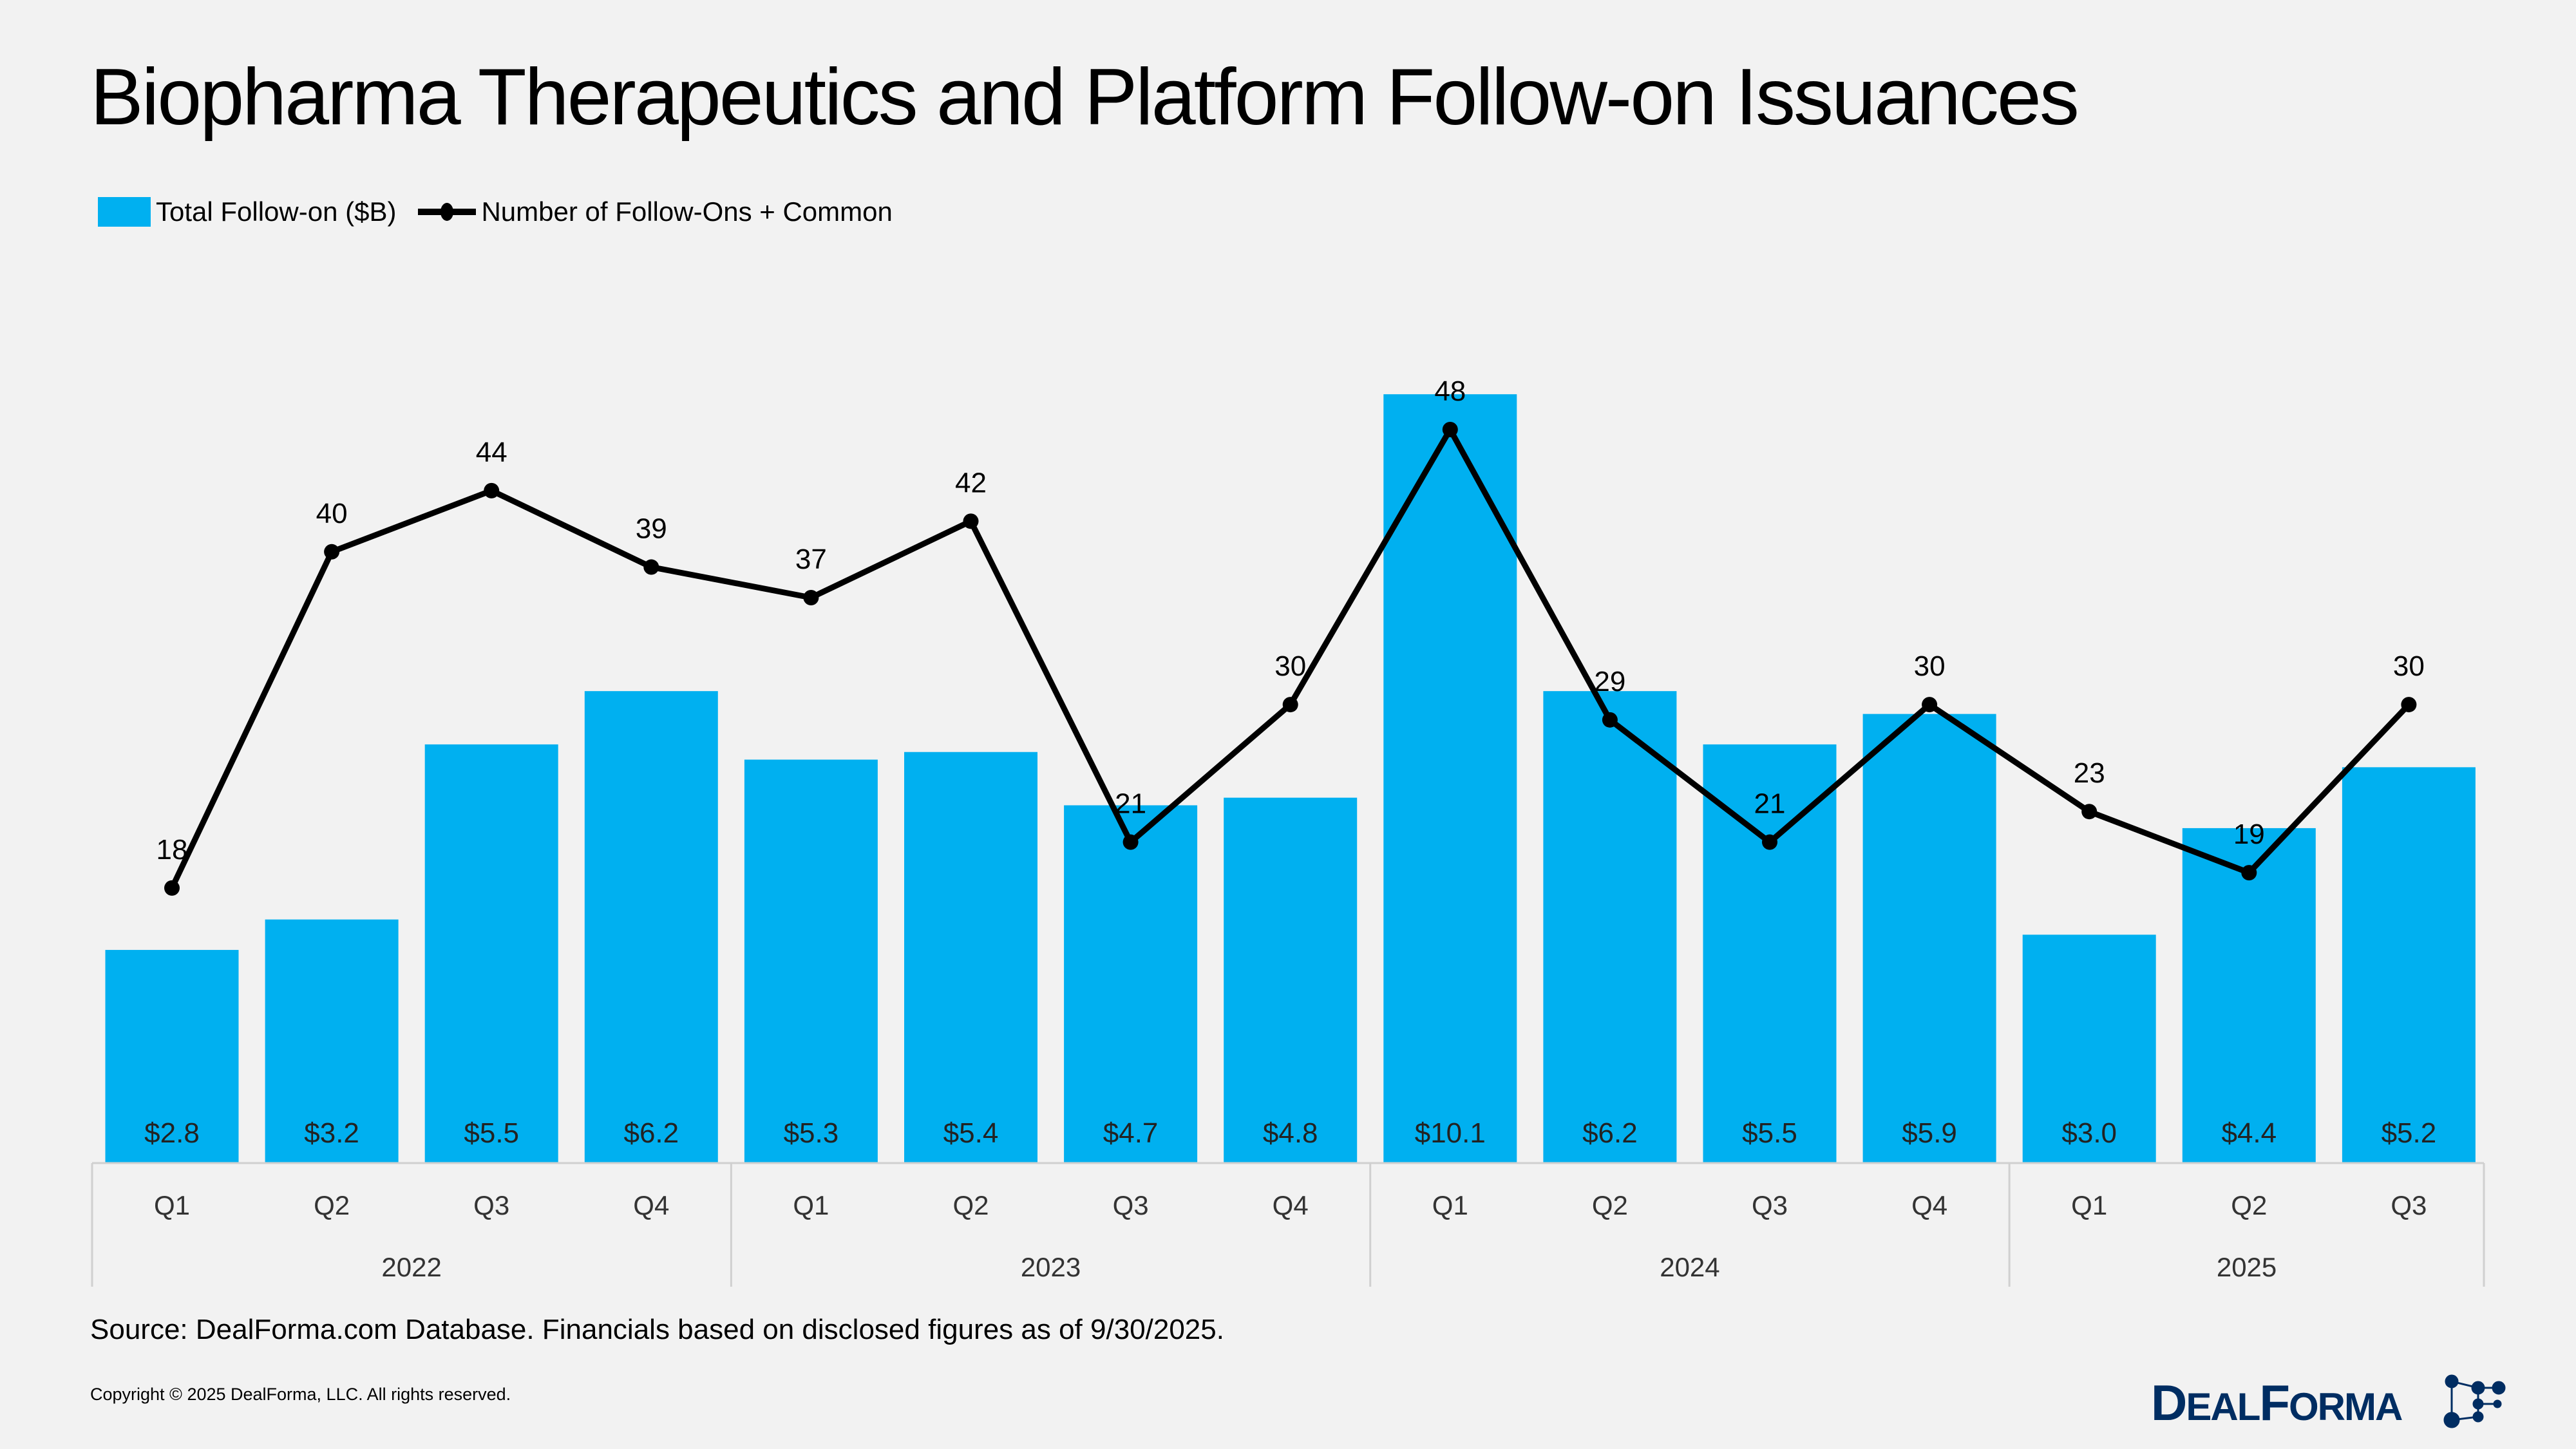 This screenshot has width=2576, height=1449. I want to click on legend-swatch-line, so click(447, 212).